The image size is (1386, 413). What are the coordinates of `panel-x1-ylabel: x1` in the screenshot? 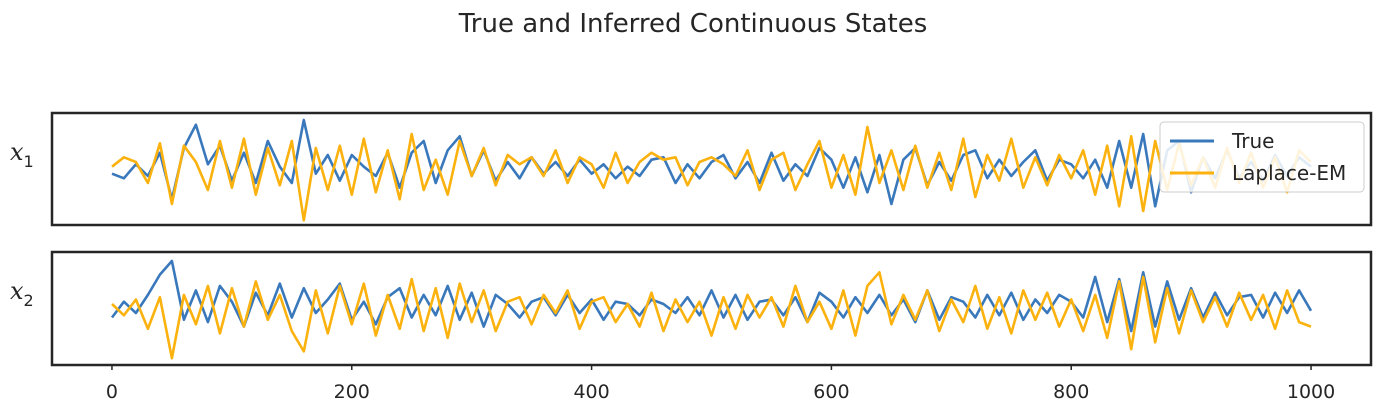 It's located at (22, 154).